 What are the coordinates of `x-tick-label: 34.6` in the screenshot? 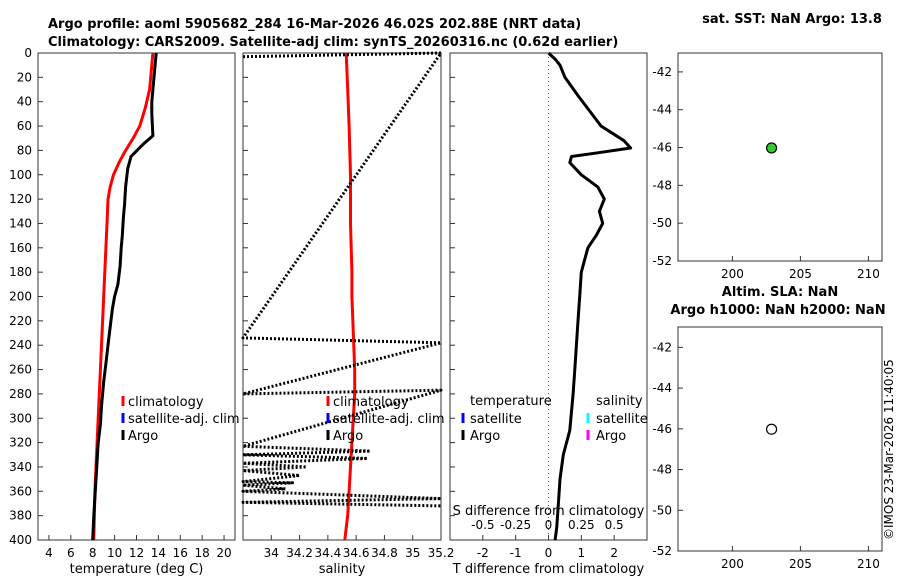 It's located at (356, 553).